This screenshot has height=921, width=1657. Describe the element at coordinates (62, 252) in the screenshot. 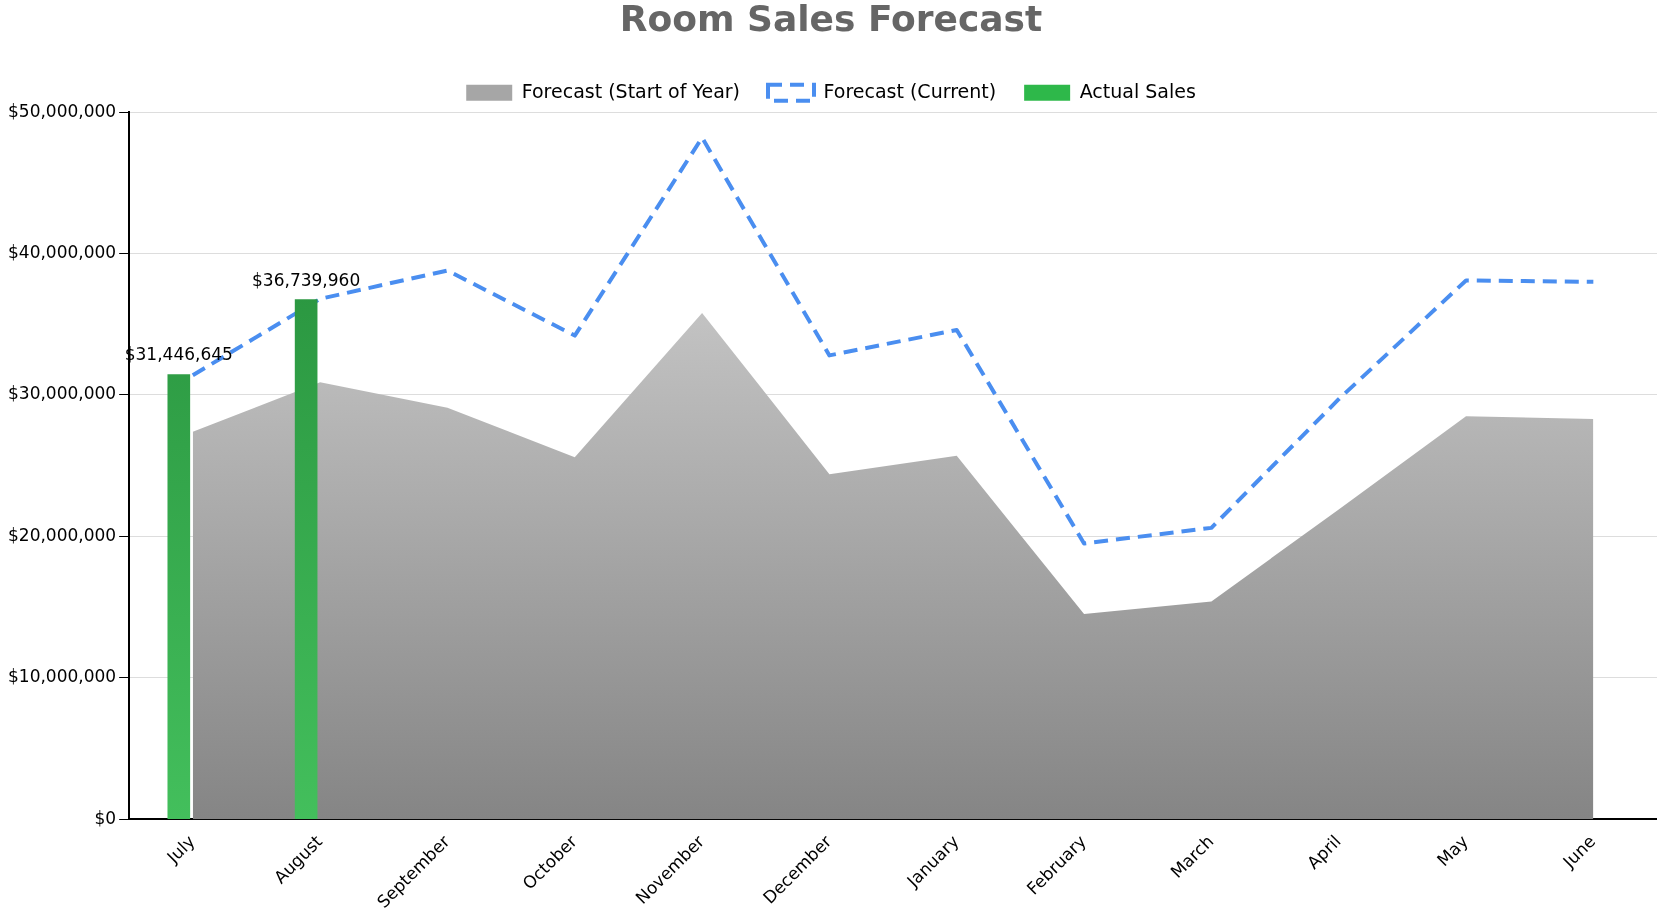

I see `y-tick-label: $40,000,000` at that location.